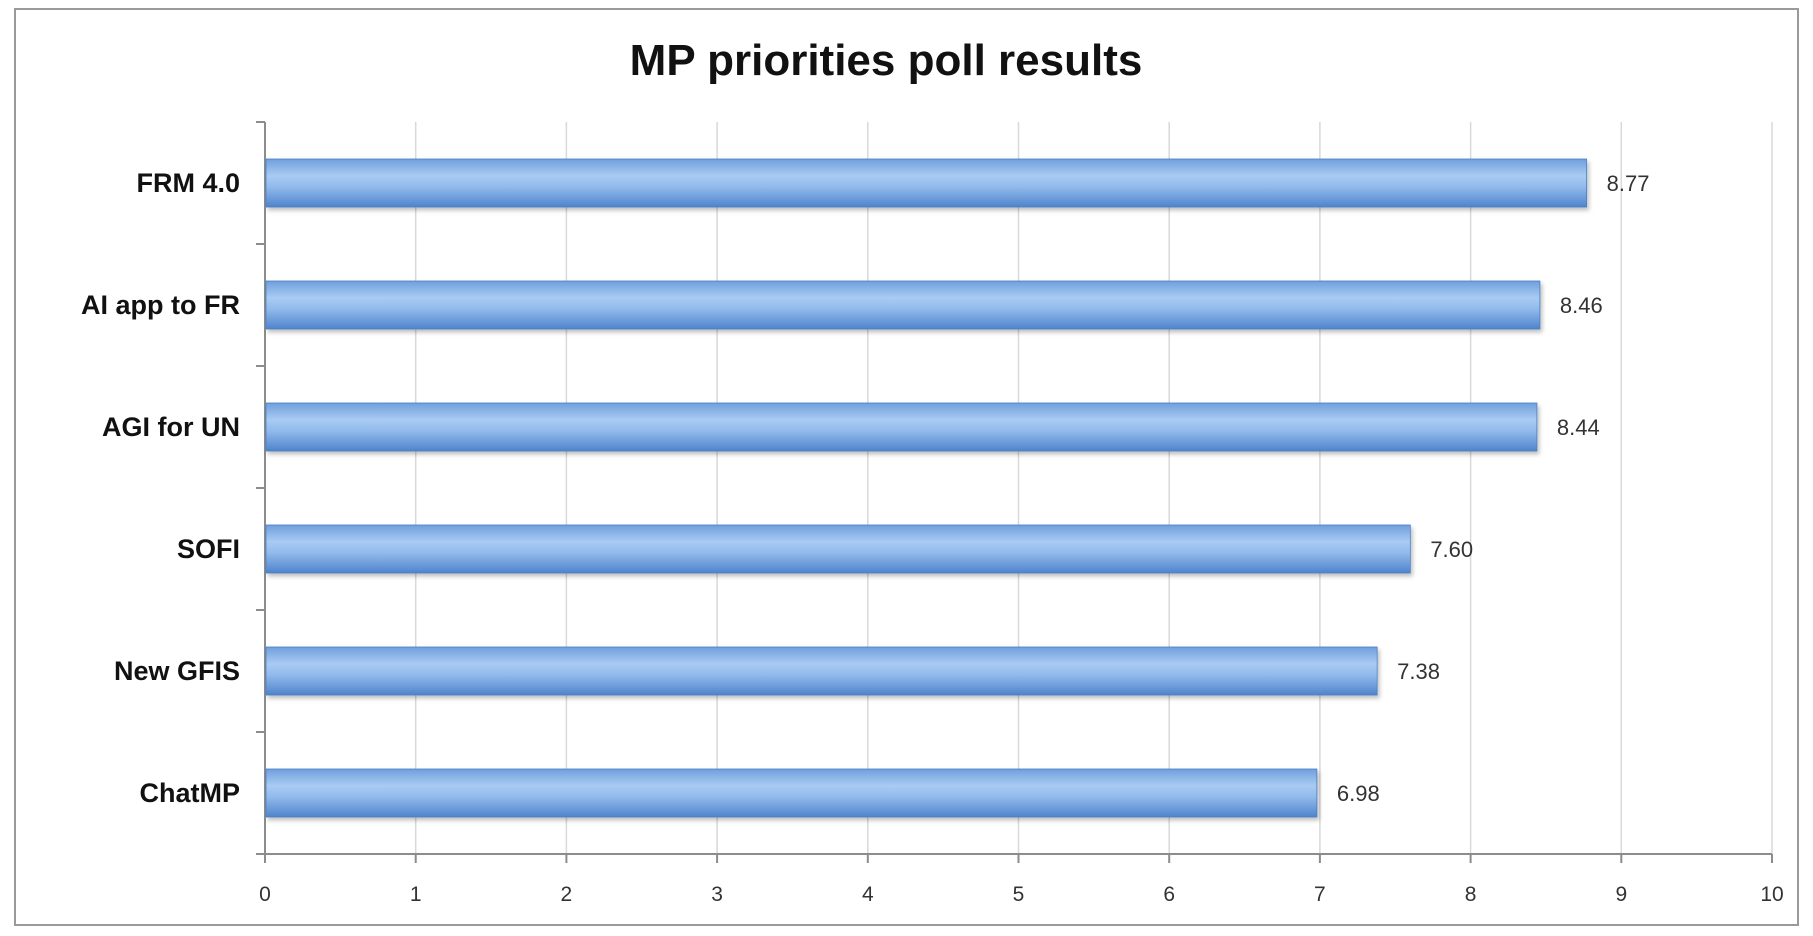  Describe the element at coordinates (1578, 427) in the screenshot. I see `data-label: 8.44` at that location.